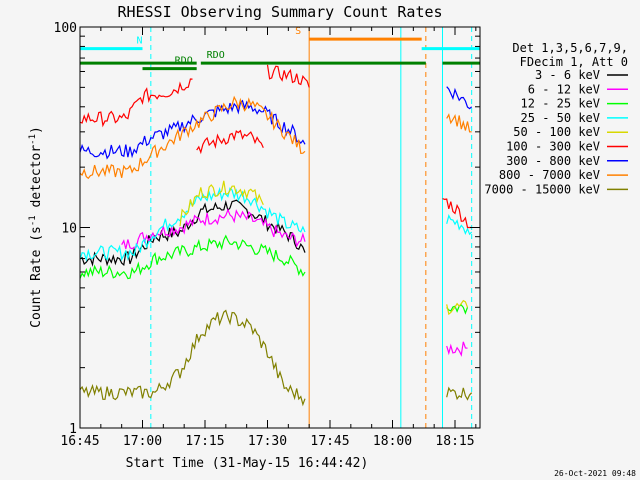  What do you see at coordinates (247, 463) in the screenshot?
I see `x-axis-label: Start Time (31-May-15 16:44:42)` at bounding box center [247, 463].